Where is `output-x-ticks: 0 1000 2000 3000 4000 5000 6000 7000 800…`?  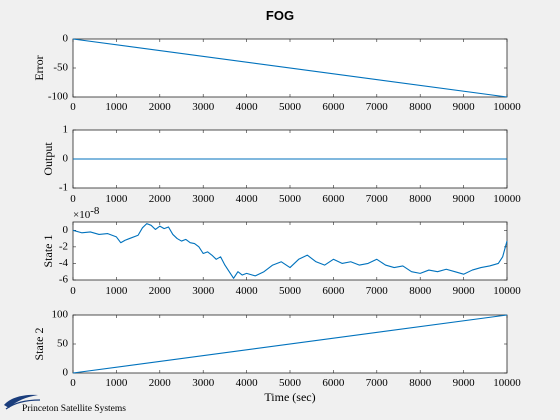 output-x-ticks: 0 1000 2000 3000 4000 5000 6000 7000 800… is located at coordinates (295, 199).